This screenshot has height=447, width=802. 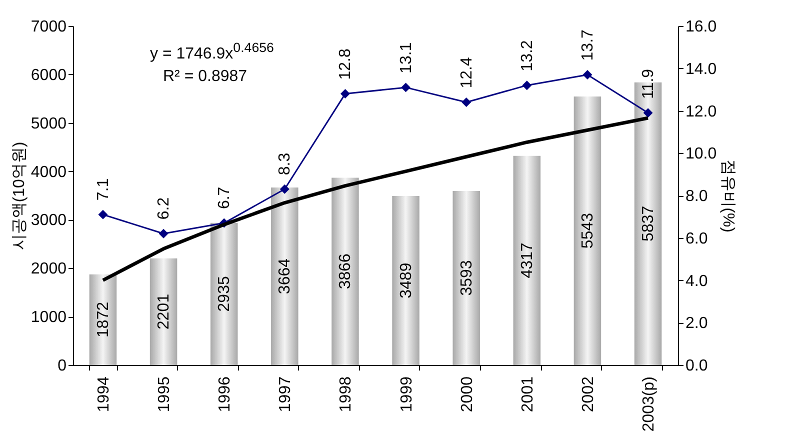 What do you see at coordinates (701, 69) in the screenshot?
I see `y2-tick-label: 14.0` at bounding box center [701, 69].